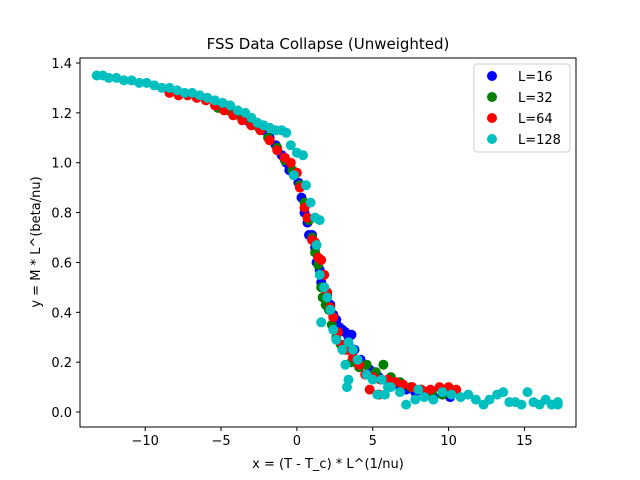  What do you see at coordinates (535, 119) in the screenshot?
I see `legend-label-l64: L=64` at bounding box center [535, 119].